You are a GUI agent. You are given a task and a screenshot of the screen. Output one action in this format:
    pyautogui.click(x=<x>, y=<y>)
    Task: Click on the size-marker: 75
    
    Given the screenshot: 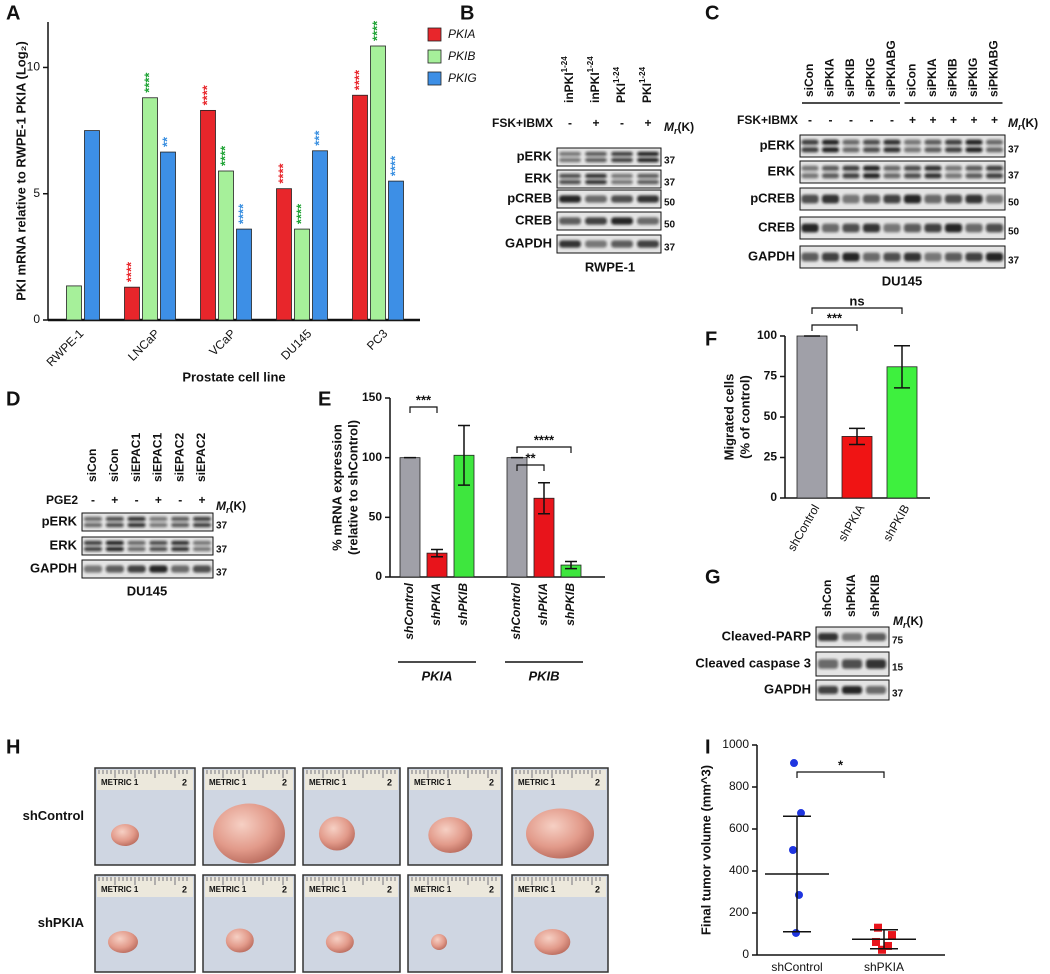 What is the action you would take?
    pyautogui.click(x=898, y=641)
    